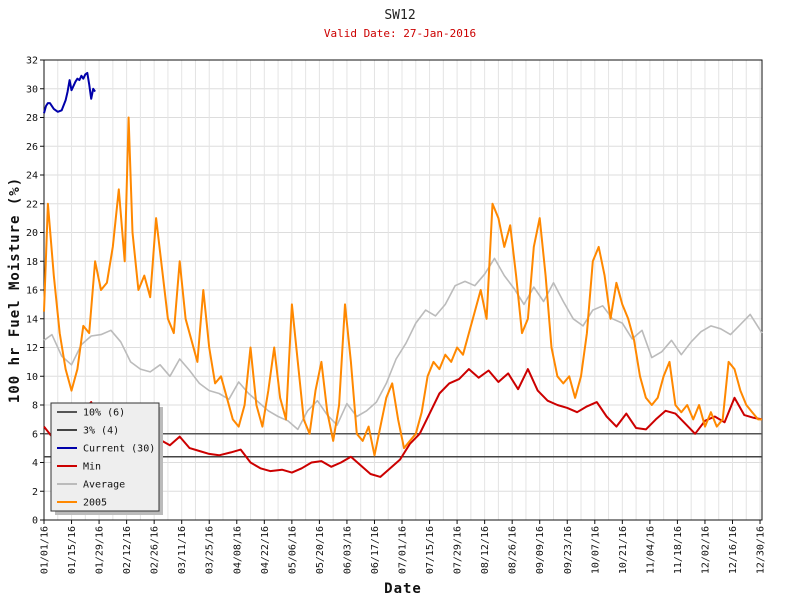 The width and height of the screenshot is (800, 600). I want to click on x-tick-label: 11/18/16, so click(678, 550).